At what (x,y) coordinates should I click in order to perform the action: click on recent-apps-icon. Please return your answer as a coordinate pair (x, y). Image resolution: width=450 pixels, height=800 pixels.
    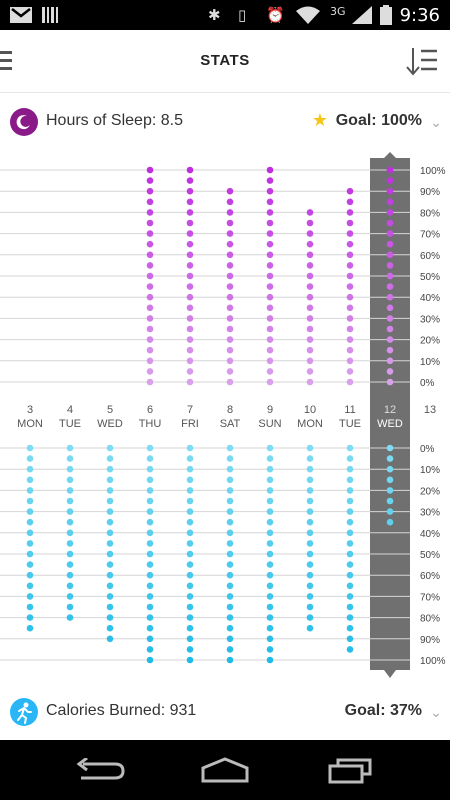
    Looking at the image, I should click on (351, 770).